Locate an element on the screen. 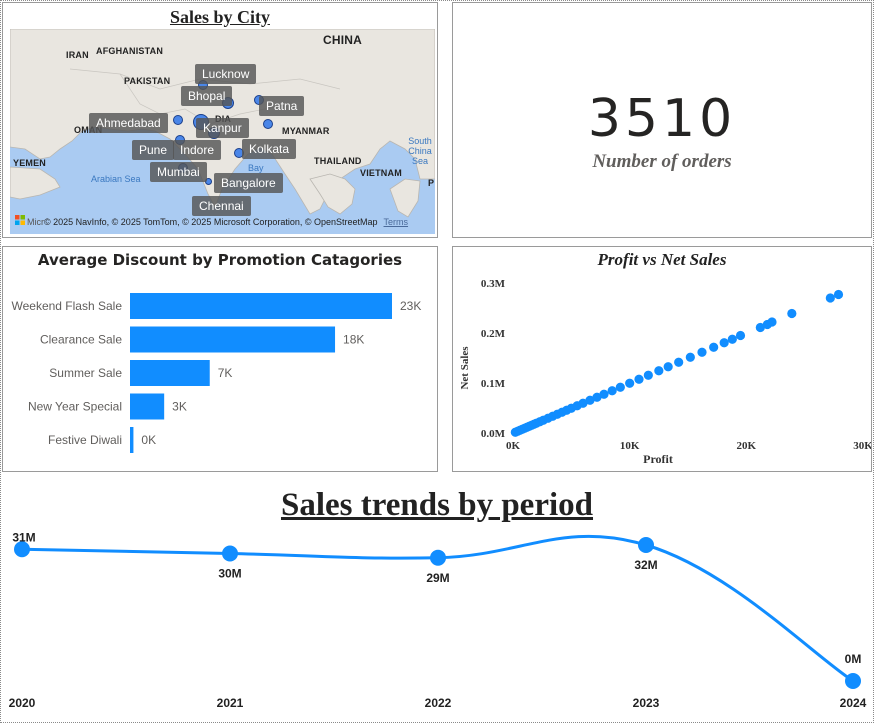  scatter-x-tick-1: 10K is located at coordinates (630, 446).